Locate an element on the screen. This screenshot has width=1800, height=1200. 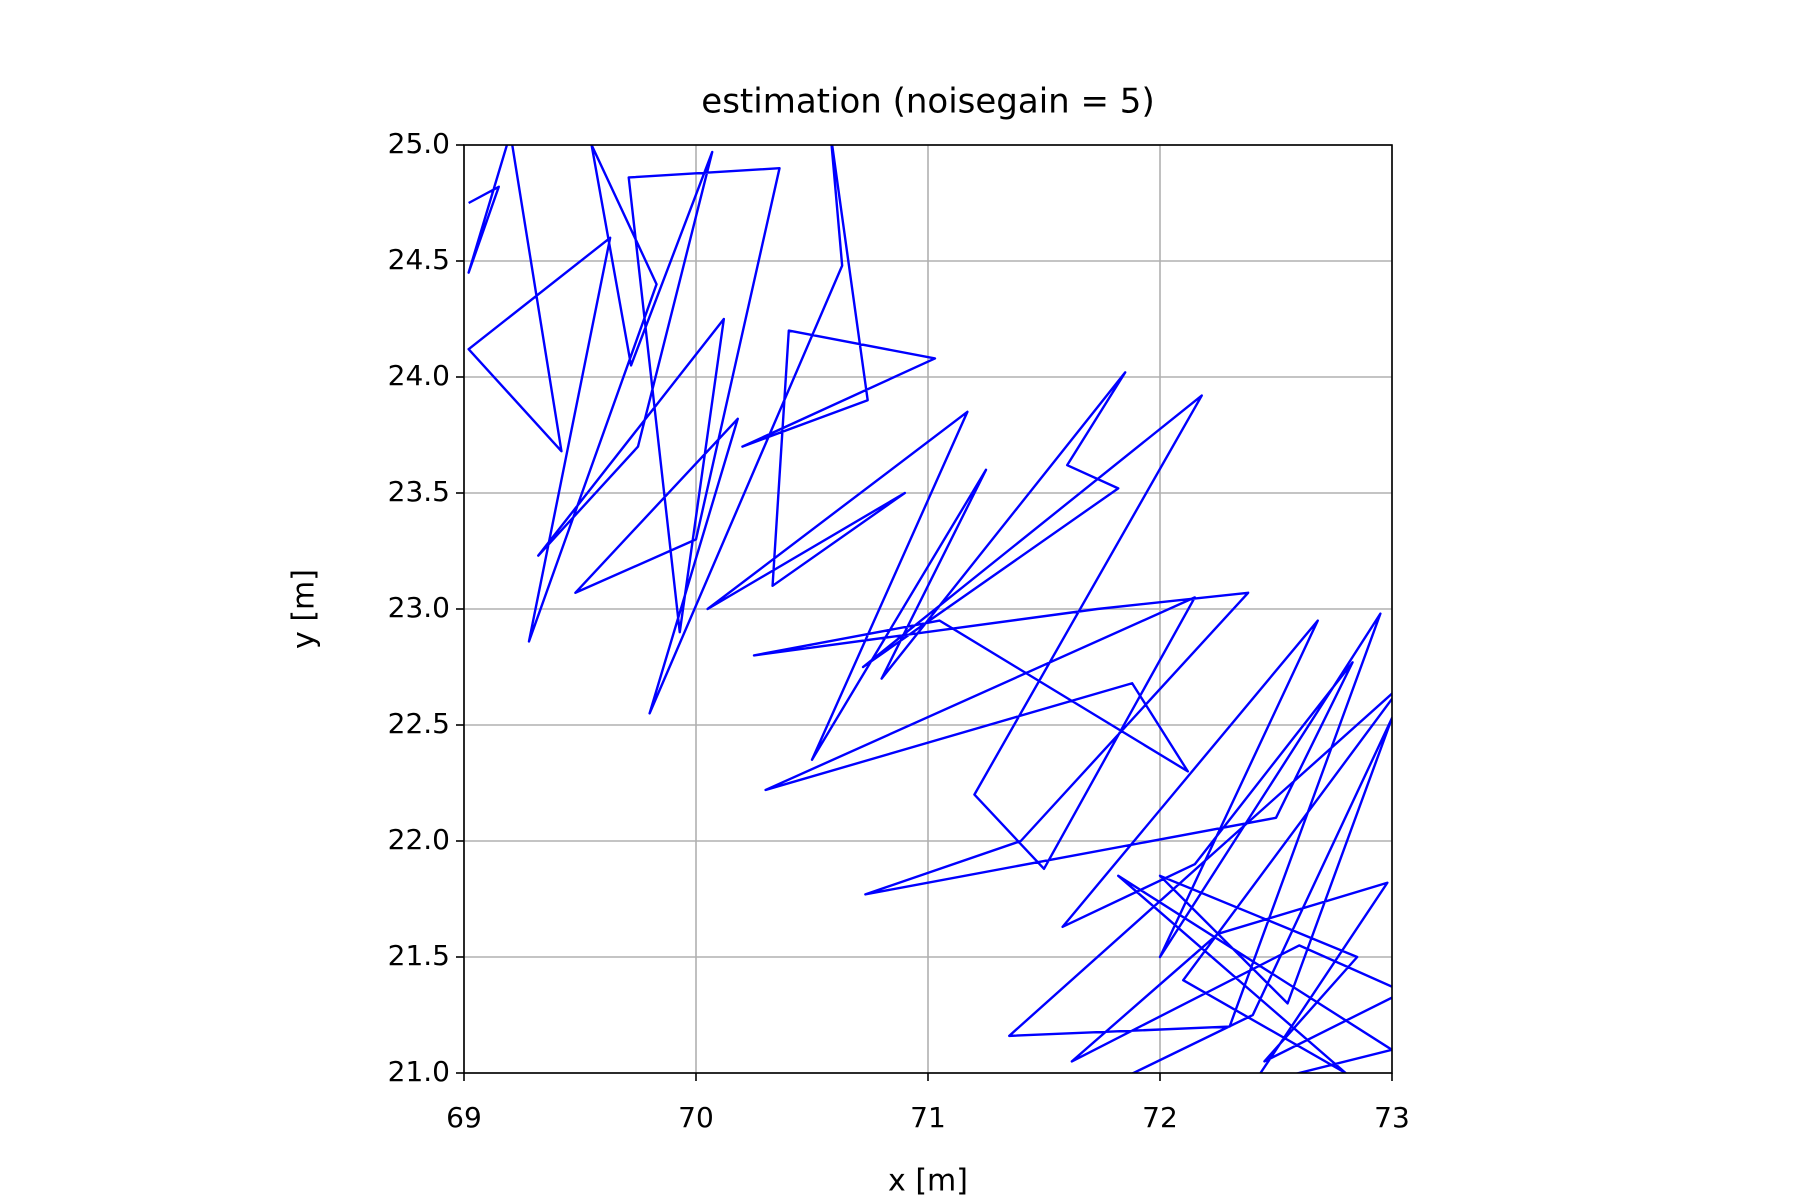
y-tick-label: 24.0 is located at coordinates (419, 375).